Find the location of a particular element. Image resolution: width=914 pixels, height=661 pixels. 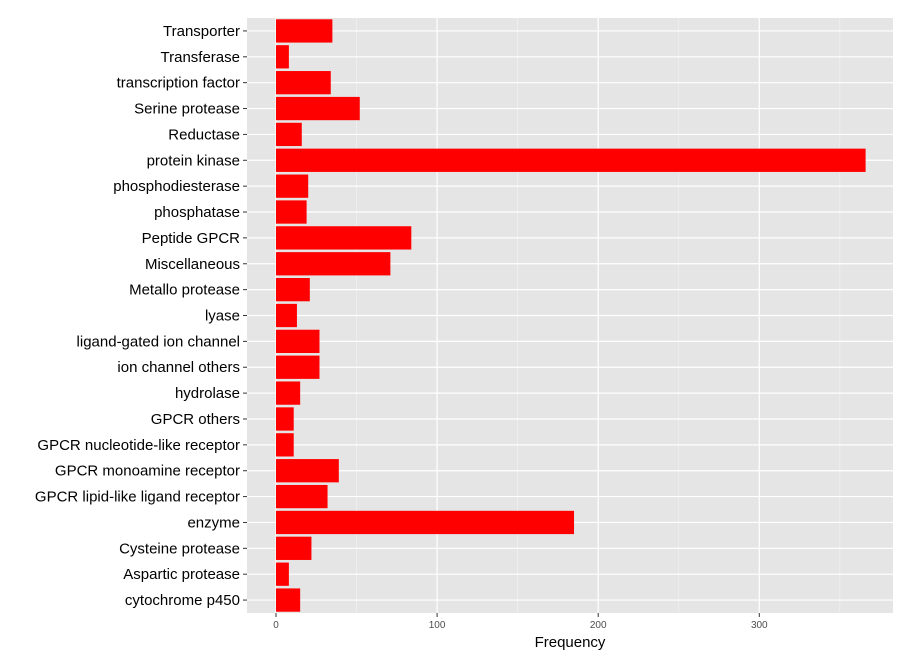

category-label: protein kinase is located at coordinates (193, 160).